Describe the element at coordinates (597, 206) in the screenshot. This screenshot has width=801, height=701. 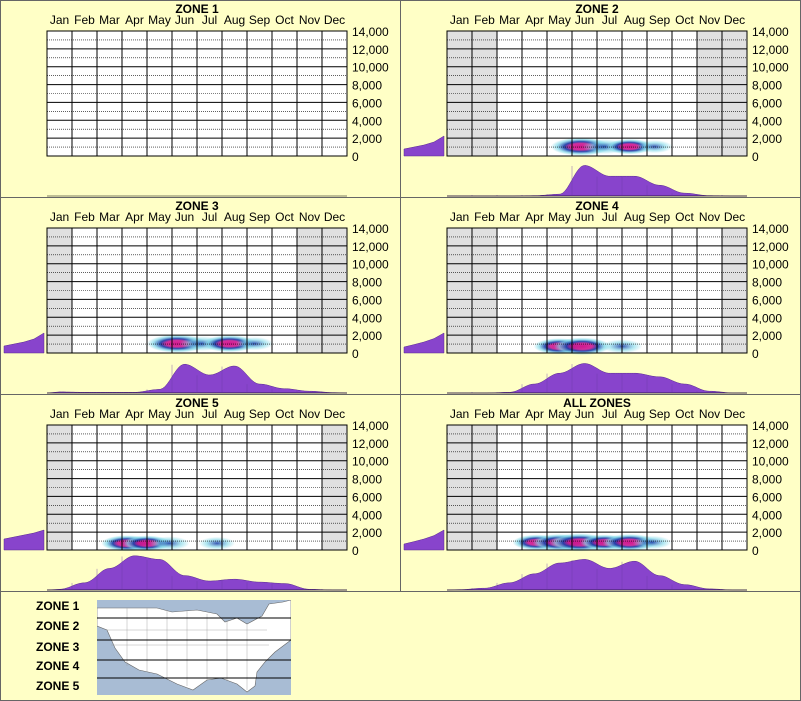
I see `panel-title: ZONE 4` at that location.